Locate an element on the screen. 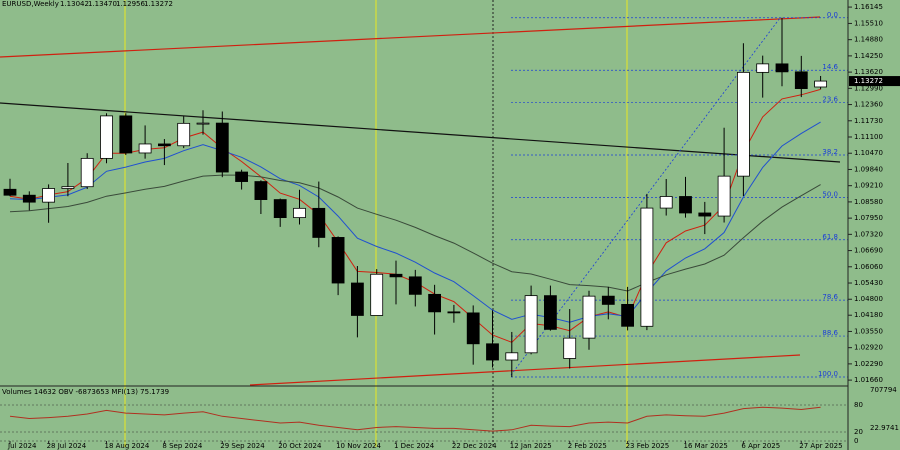 The image size is (900, 450). y-tick-label: 1.09210 is located at coordinates (868, 186).